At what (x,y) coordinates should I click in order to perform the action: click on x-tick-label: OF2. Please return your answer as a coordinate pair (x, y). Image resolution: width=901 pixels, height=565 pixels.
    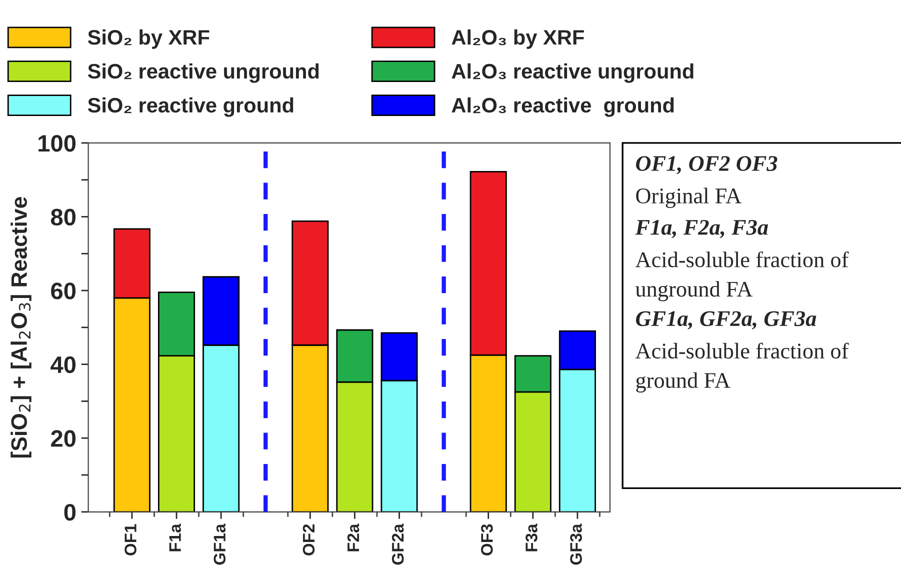
    Looking at the image, I should click on (308, 540).